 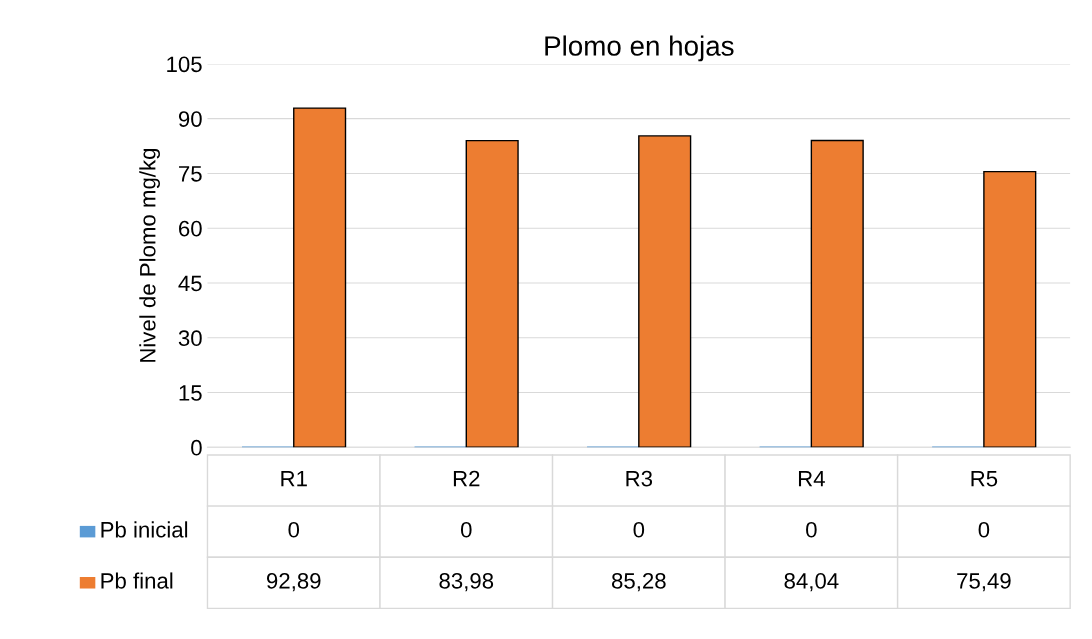 I want to click on y-tick-label: 60, so click(x=190, y=228).